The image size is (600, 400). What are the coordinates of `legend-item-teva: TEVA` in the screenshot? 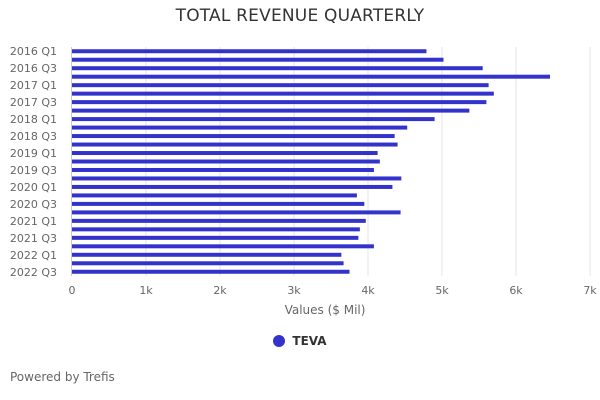 It's located at (300, 341).